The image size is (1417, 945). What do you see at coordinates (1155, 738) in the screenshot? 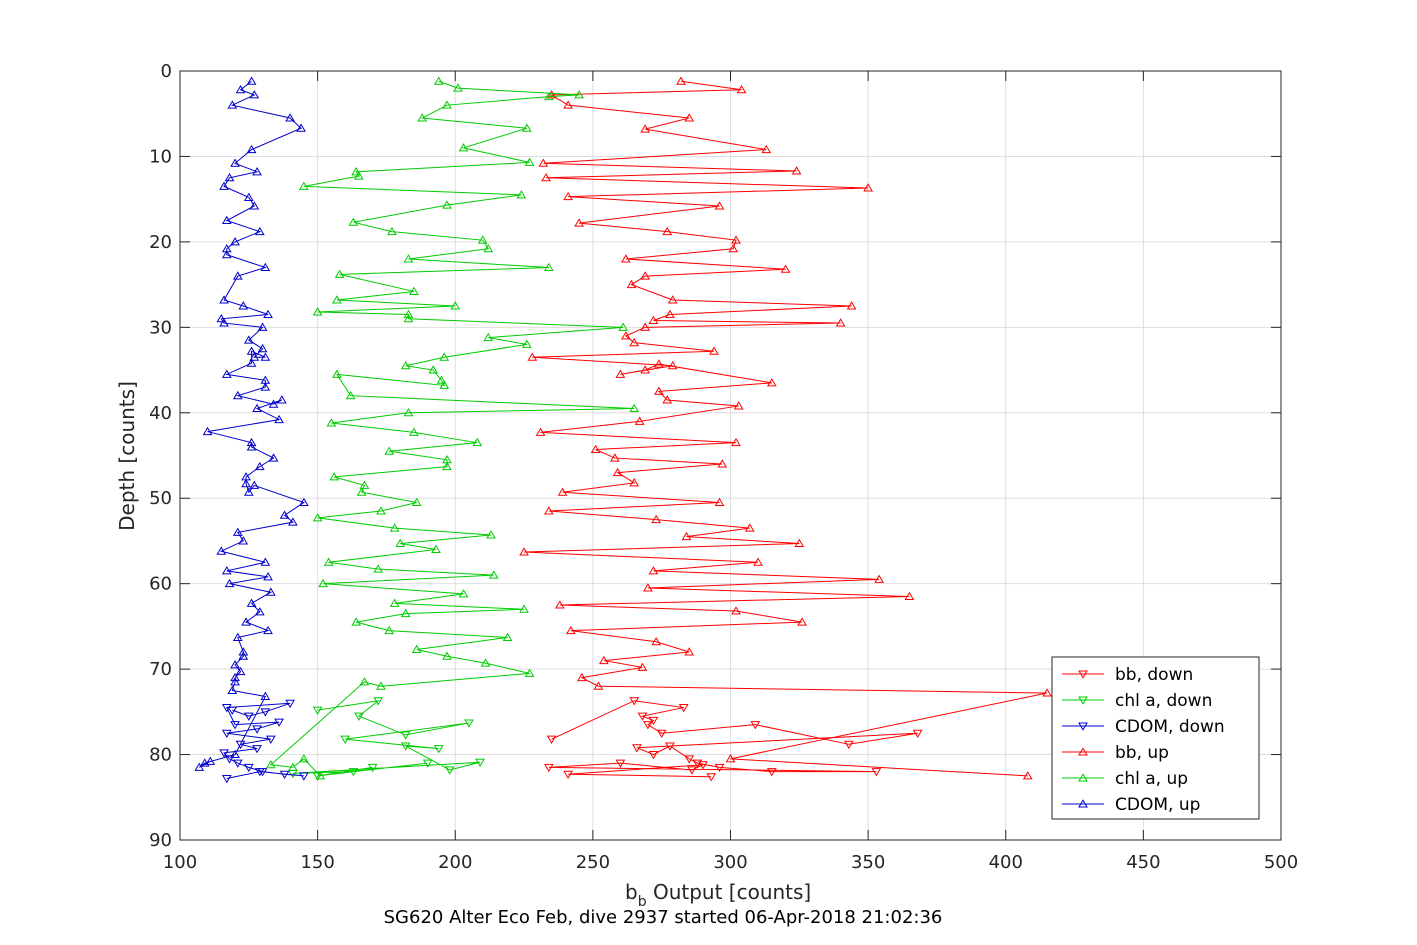
I see `legend-box` at bounding box center [1155, 738].